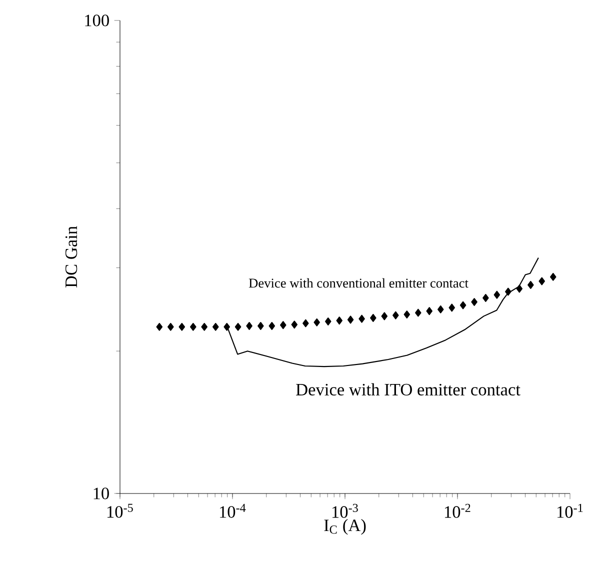  I want to click on x-axis-title: I$_{C}$ (A), so click(345, 527).